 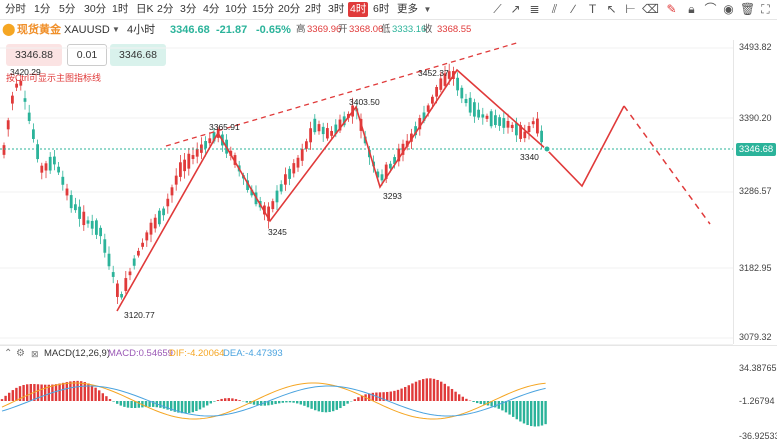 I want to click on lock-icon: 🔒︎, so click(x=691, y=9).